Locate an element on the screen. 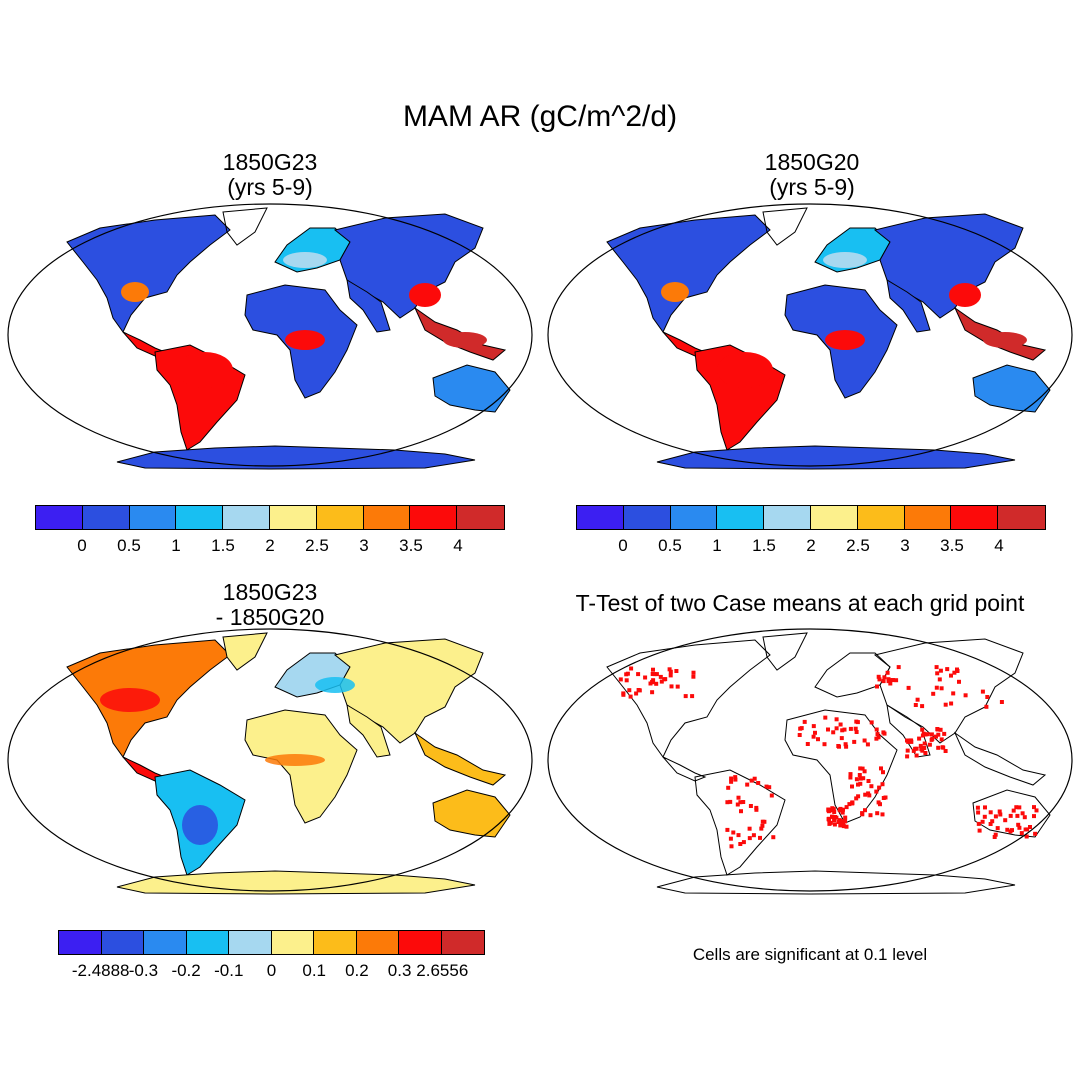 This screenshot has height=1080, width=1080. map-border is located at coordinates (810, 760).